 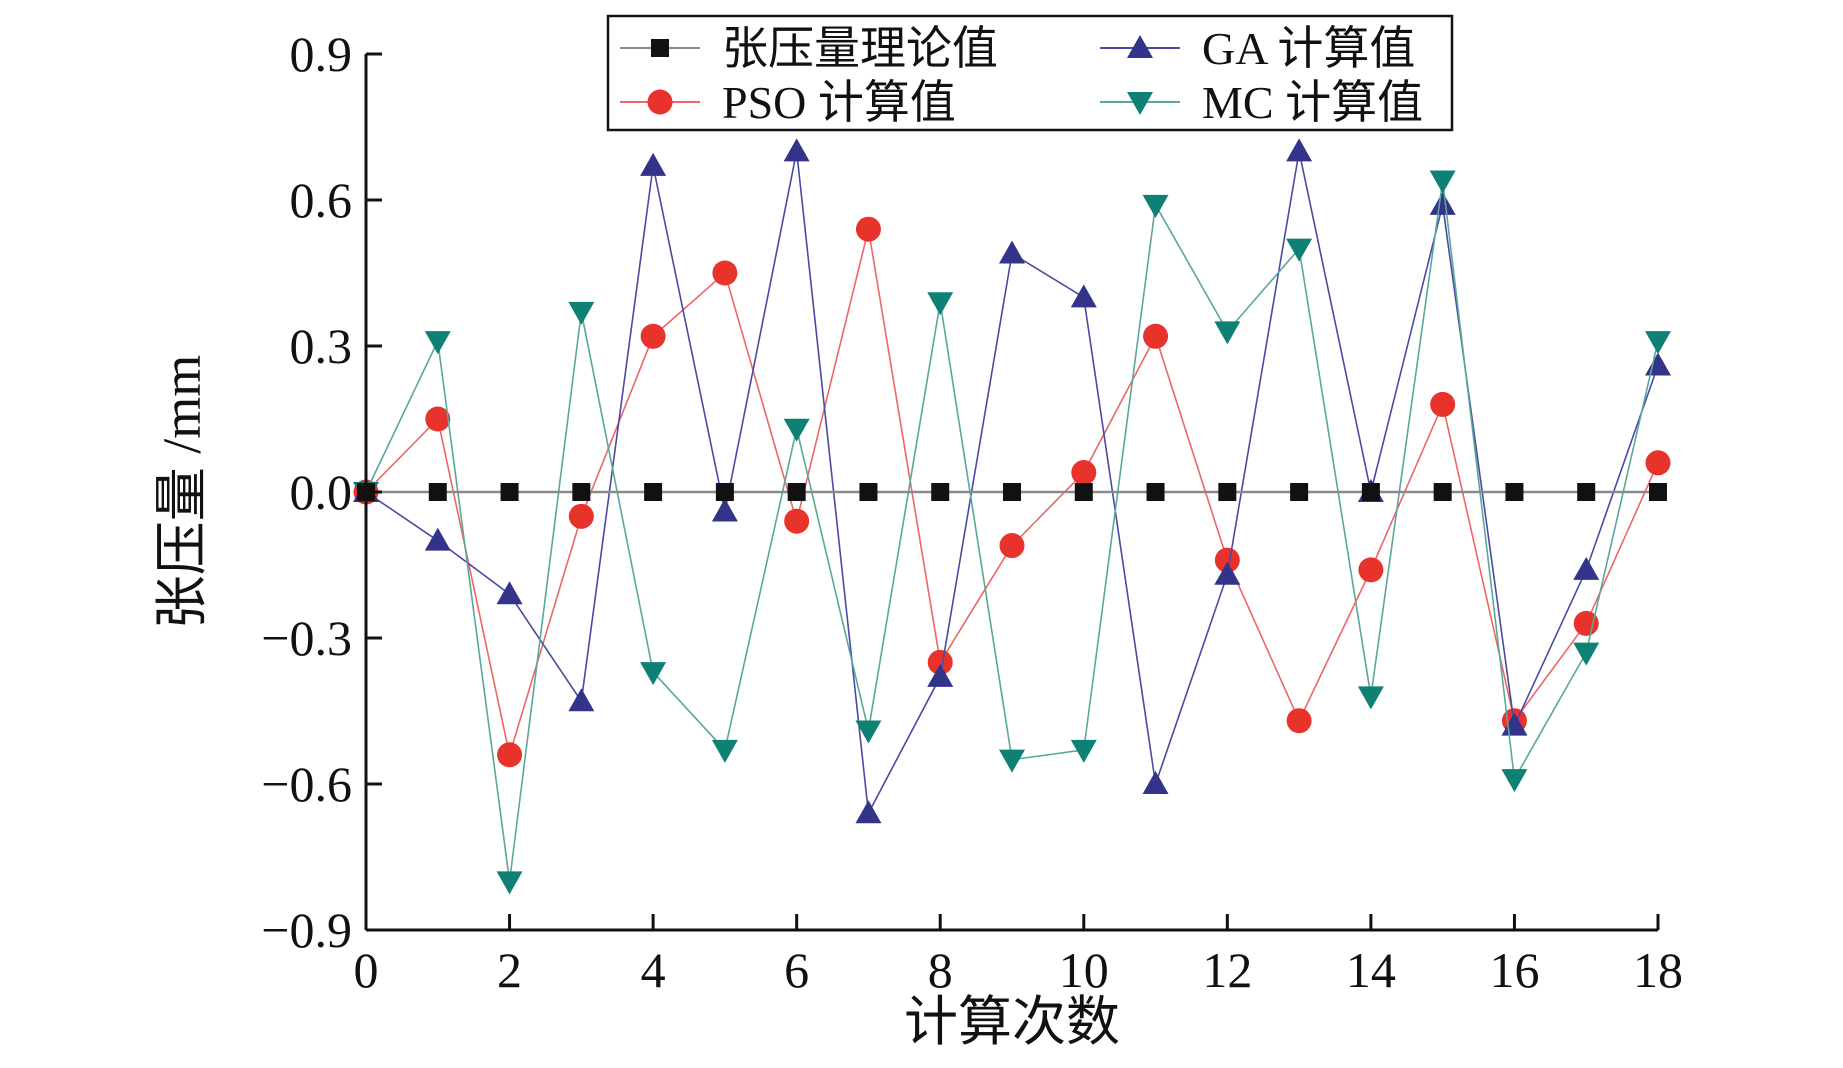 What do you see at coordinates (796, 970) in the screenshot?
I see `x-tick-label: 6` at bounding box center [796, 970].